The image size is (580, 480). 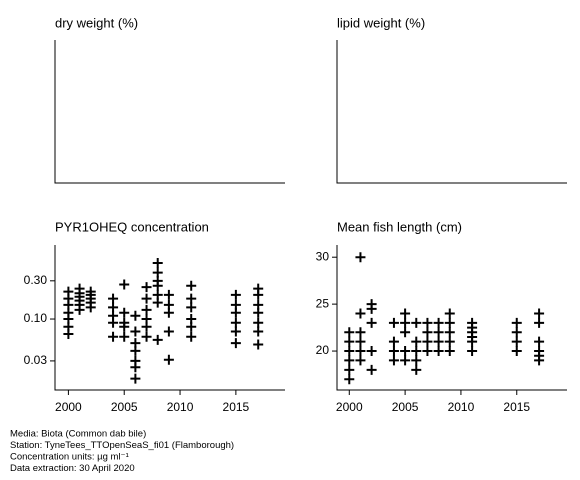 I want to click on y-tick-label: 25, so click(x=323, y=303).